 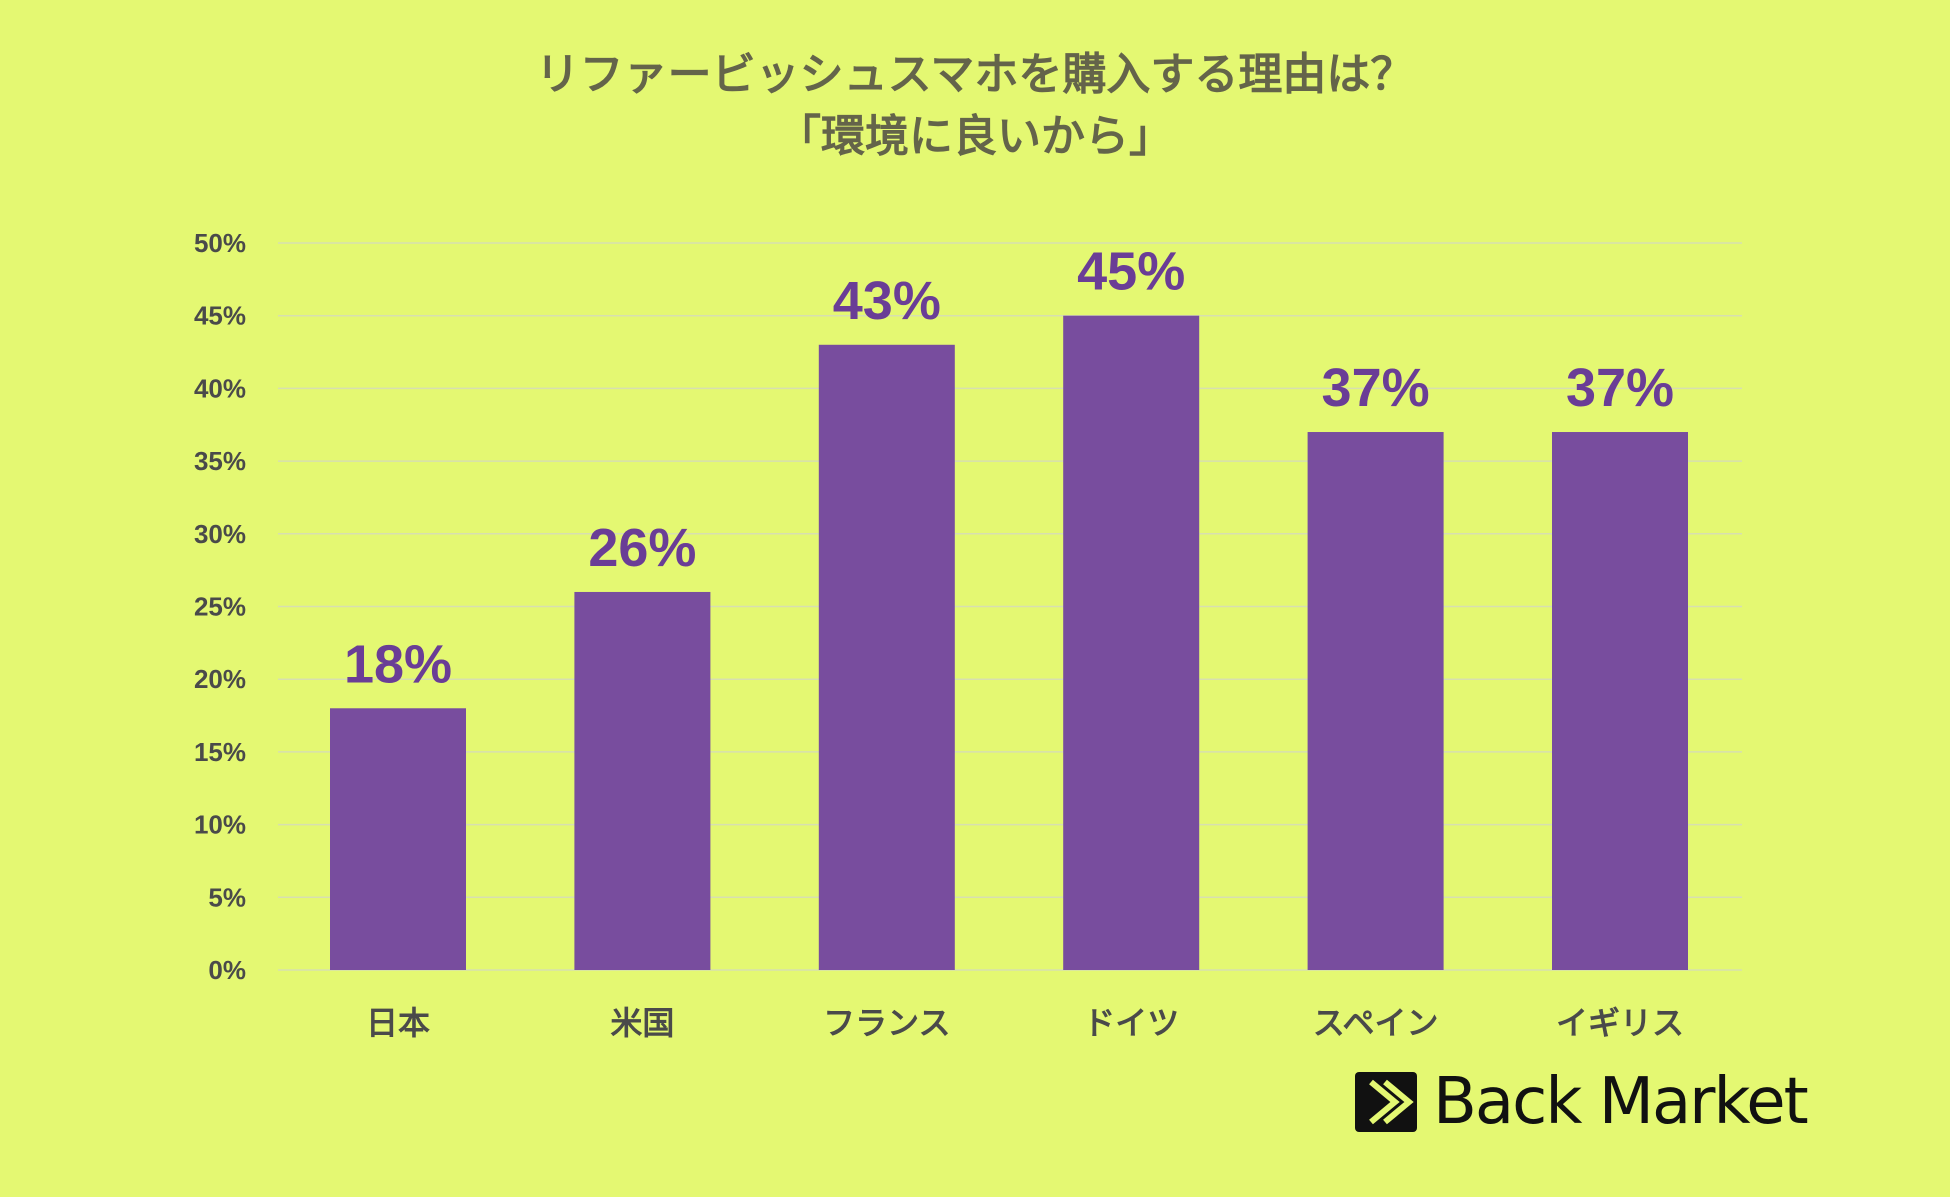 What do you see at coordinates (227, 897) in the screenshot?
I see `y-tick-label: 5%` at bounding box center [227, 897].